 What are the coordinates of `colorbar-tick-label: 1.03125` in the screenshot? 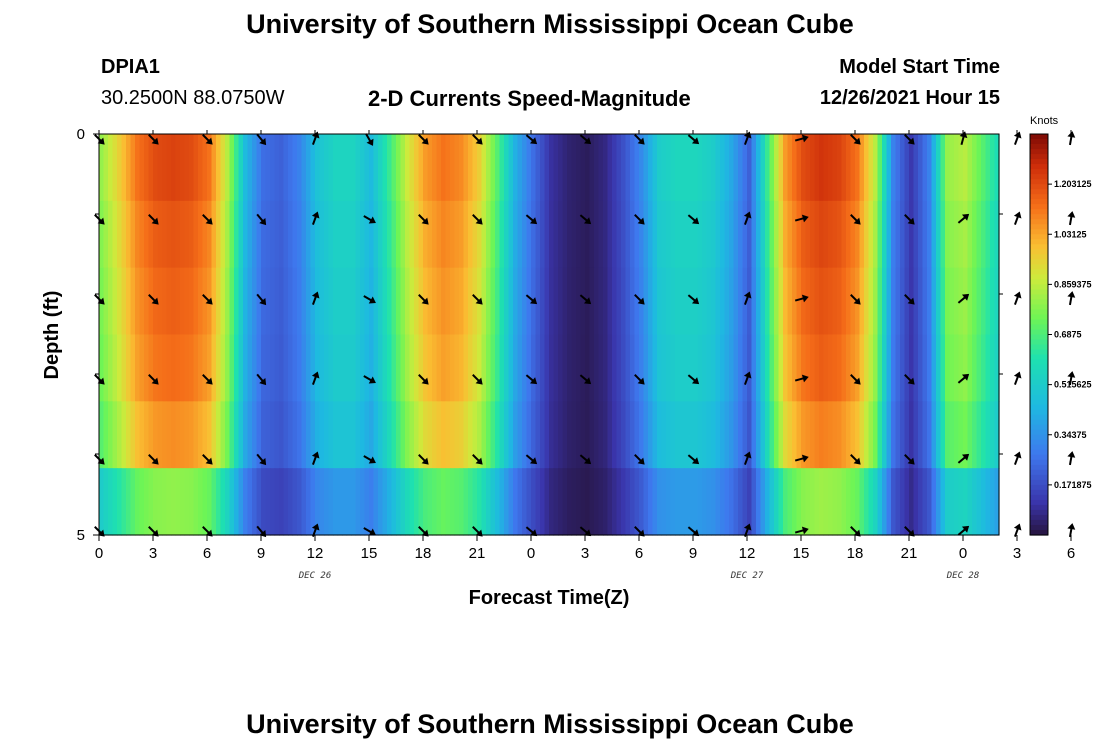 It's located at (1070, 234).